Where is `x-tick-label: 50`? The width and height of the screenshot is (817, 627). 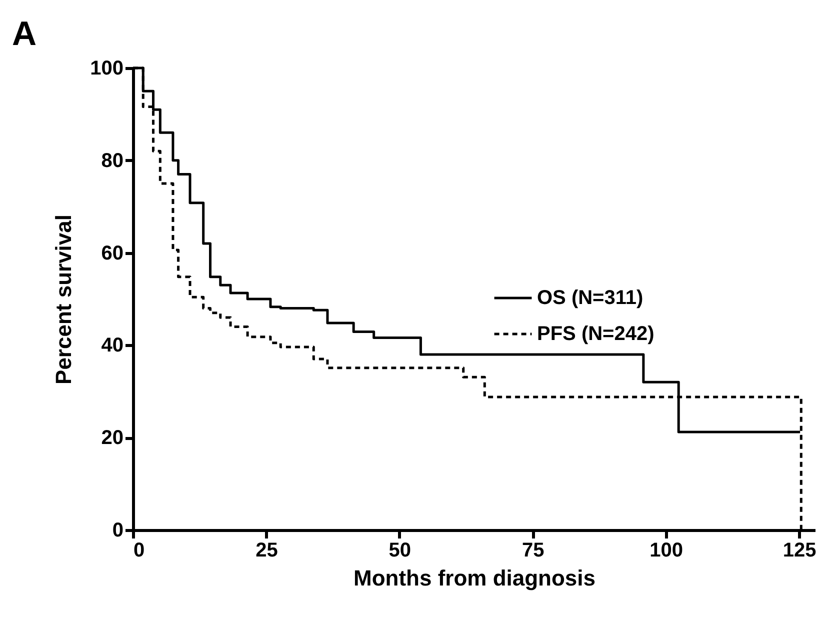
x-tick-label: 50 is located at coordinates (400, 551).